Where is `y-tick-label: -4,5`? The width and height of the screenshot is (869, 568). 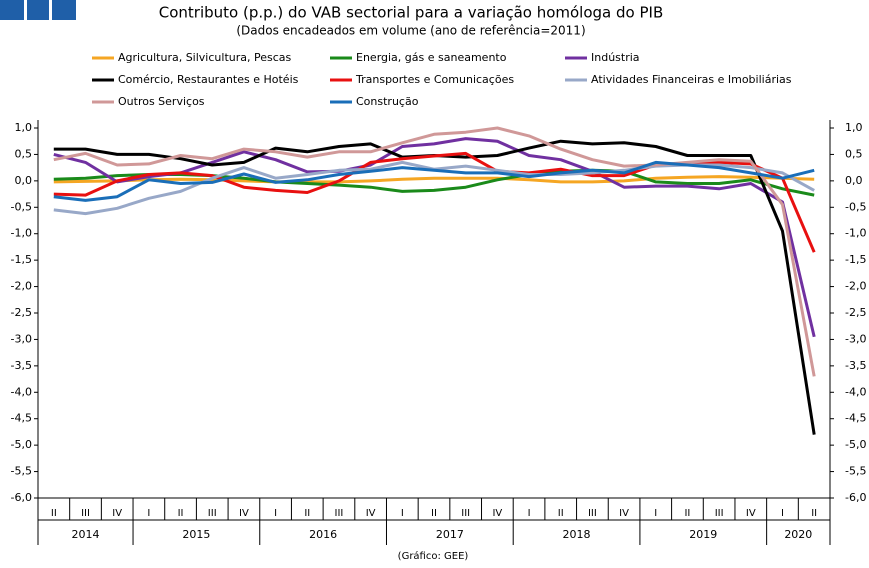
y-tick-label: -4,5 is located at coordinates (21, 418).